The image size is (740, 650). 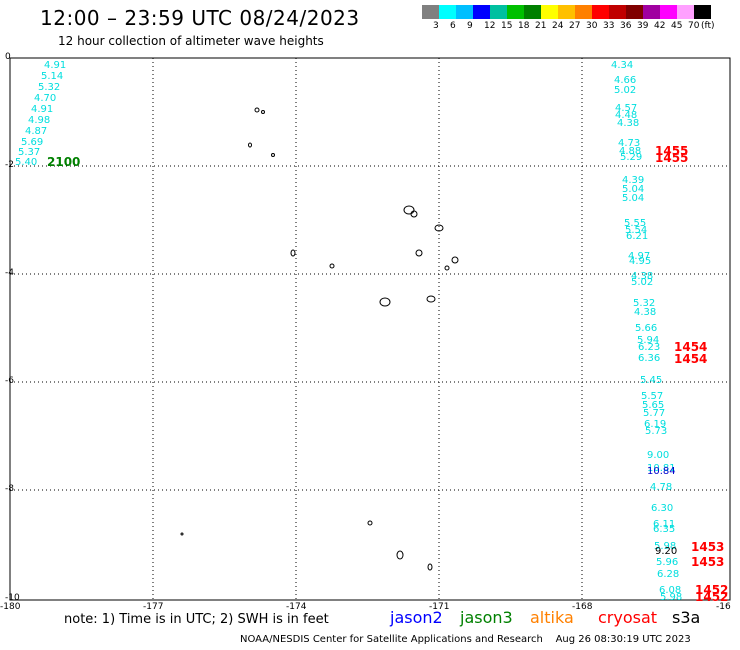 I want to click on wave-height-value: 4.34, so click(x=622, y=65).